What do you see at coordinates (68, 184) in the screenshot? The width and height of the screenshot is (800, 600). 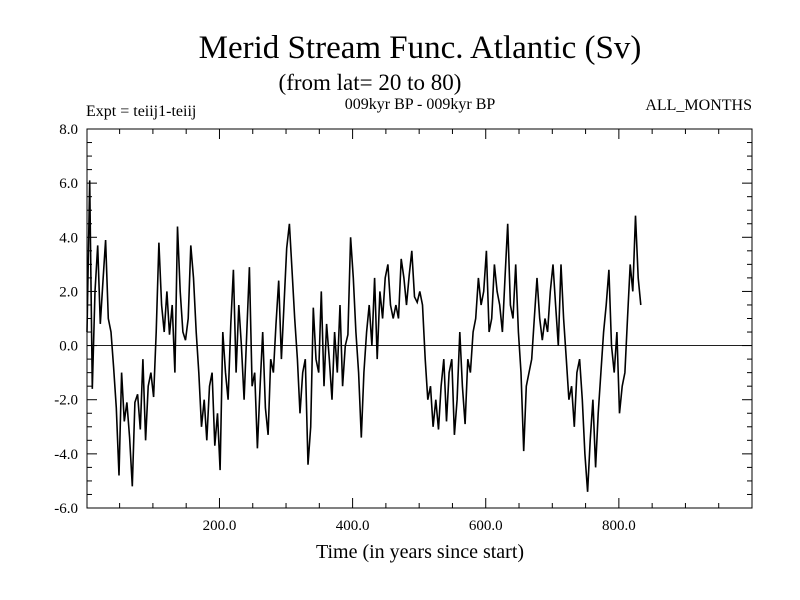 I see `y-tick-label: 6.0` at bounding box center [68, 184].